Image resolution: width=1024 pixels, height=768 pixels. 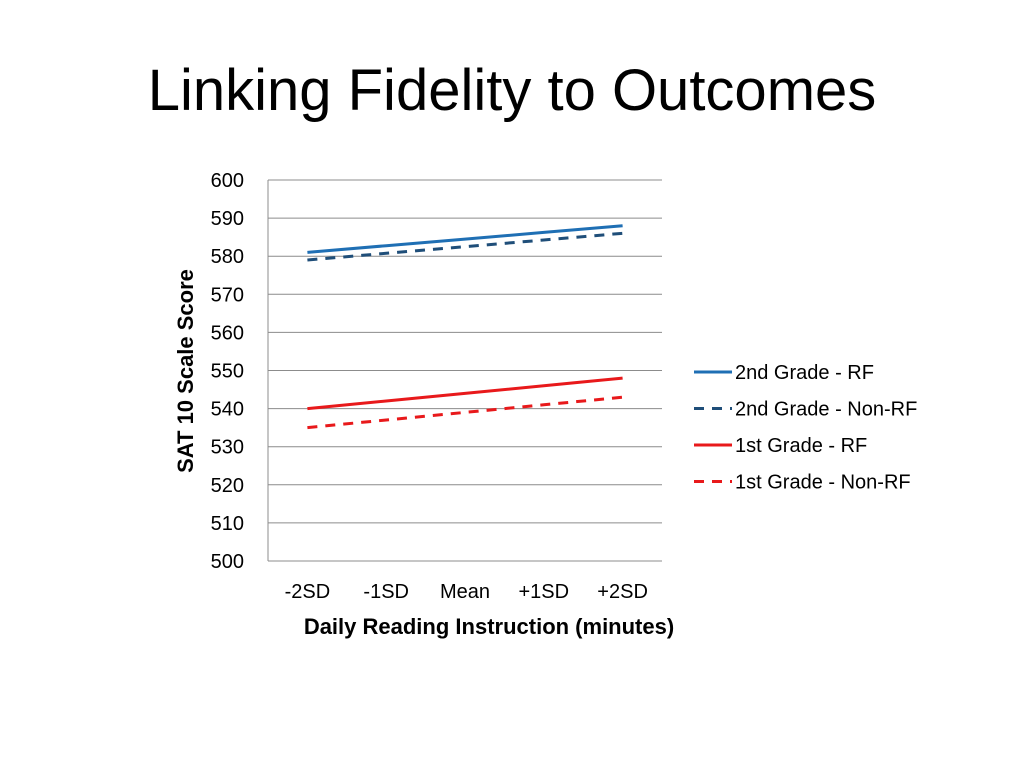 What do you see at coordinates (308, 592) in the screenshot?
I see `x-tick-label: -2SD` at bounding box center [308, 592].